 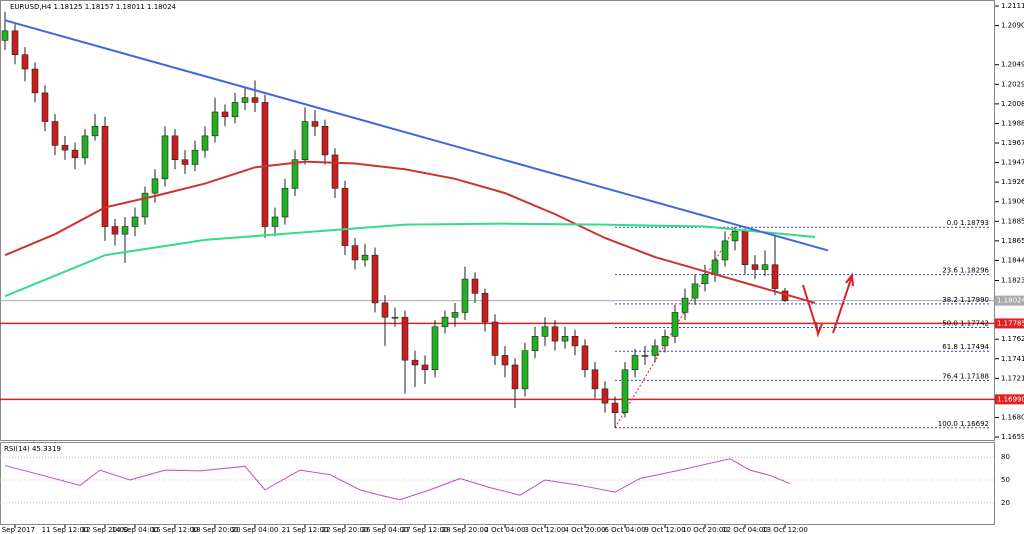 What do you see at coordinates (1012, 260) in the screenshot?
I see `y-tick-label: 1.18445` at bounding box center [1012, 260].